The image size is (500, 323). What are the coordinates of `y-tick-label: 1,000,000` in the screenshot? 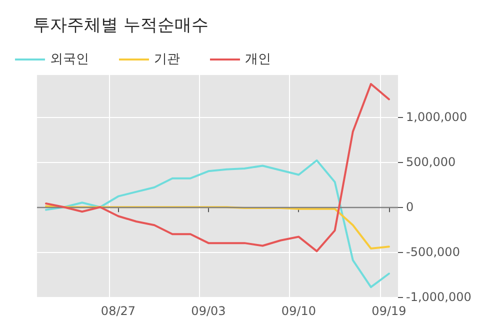 It's located at (437, 117).